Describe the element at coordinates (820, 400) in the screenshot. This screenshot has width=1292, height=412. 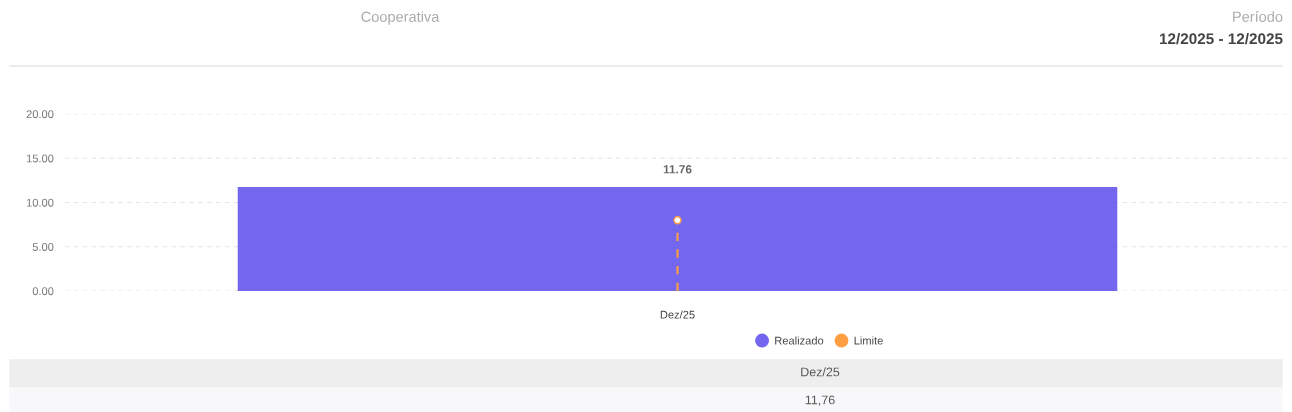
I see `text: 11,76` at that location.